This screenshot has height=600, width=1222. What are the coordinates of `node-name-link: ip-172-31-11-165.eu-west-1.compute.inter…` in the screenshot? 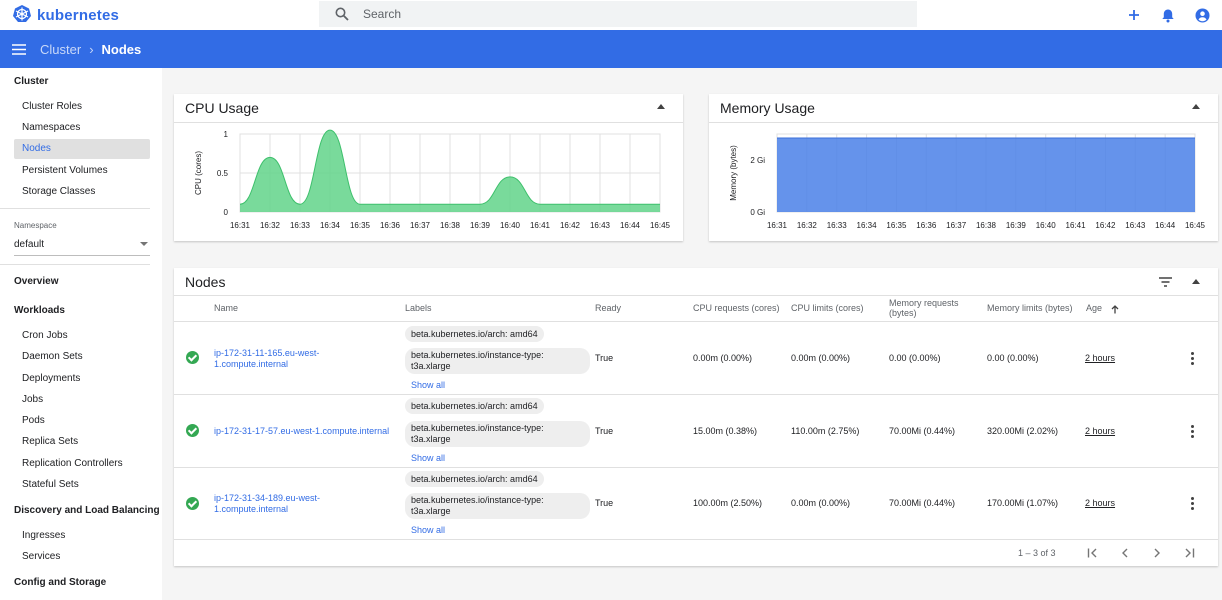 It's located at (267, 358).